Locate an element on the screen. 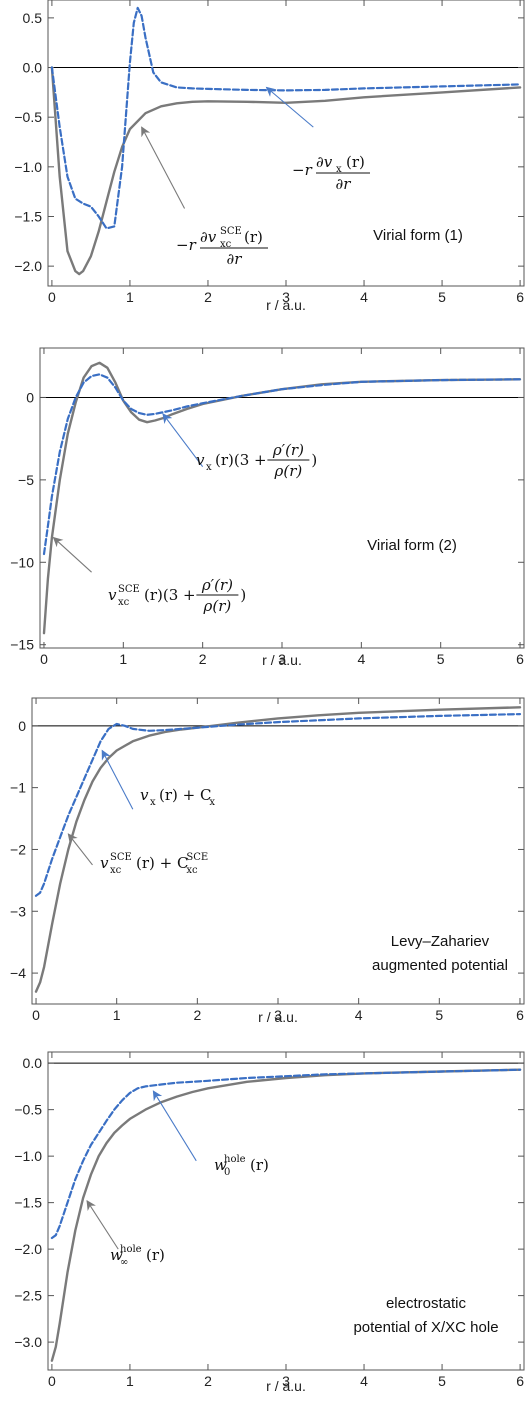  series-line-solid-grey is located at coordinates (286, 171).